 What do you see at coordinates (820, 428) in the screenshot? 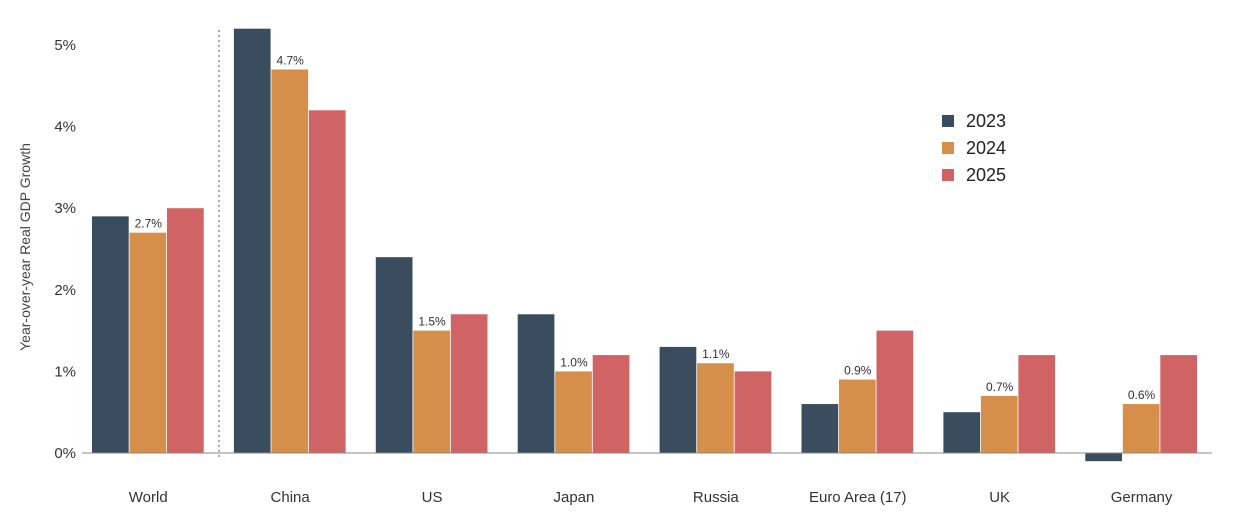
I see `bar-2023-euro-area-17-` at bounding box center [820, 428].